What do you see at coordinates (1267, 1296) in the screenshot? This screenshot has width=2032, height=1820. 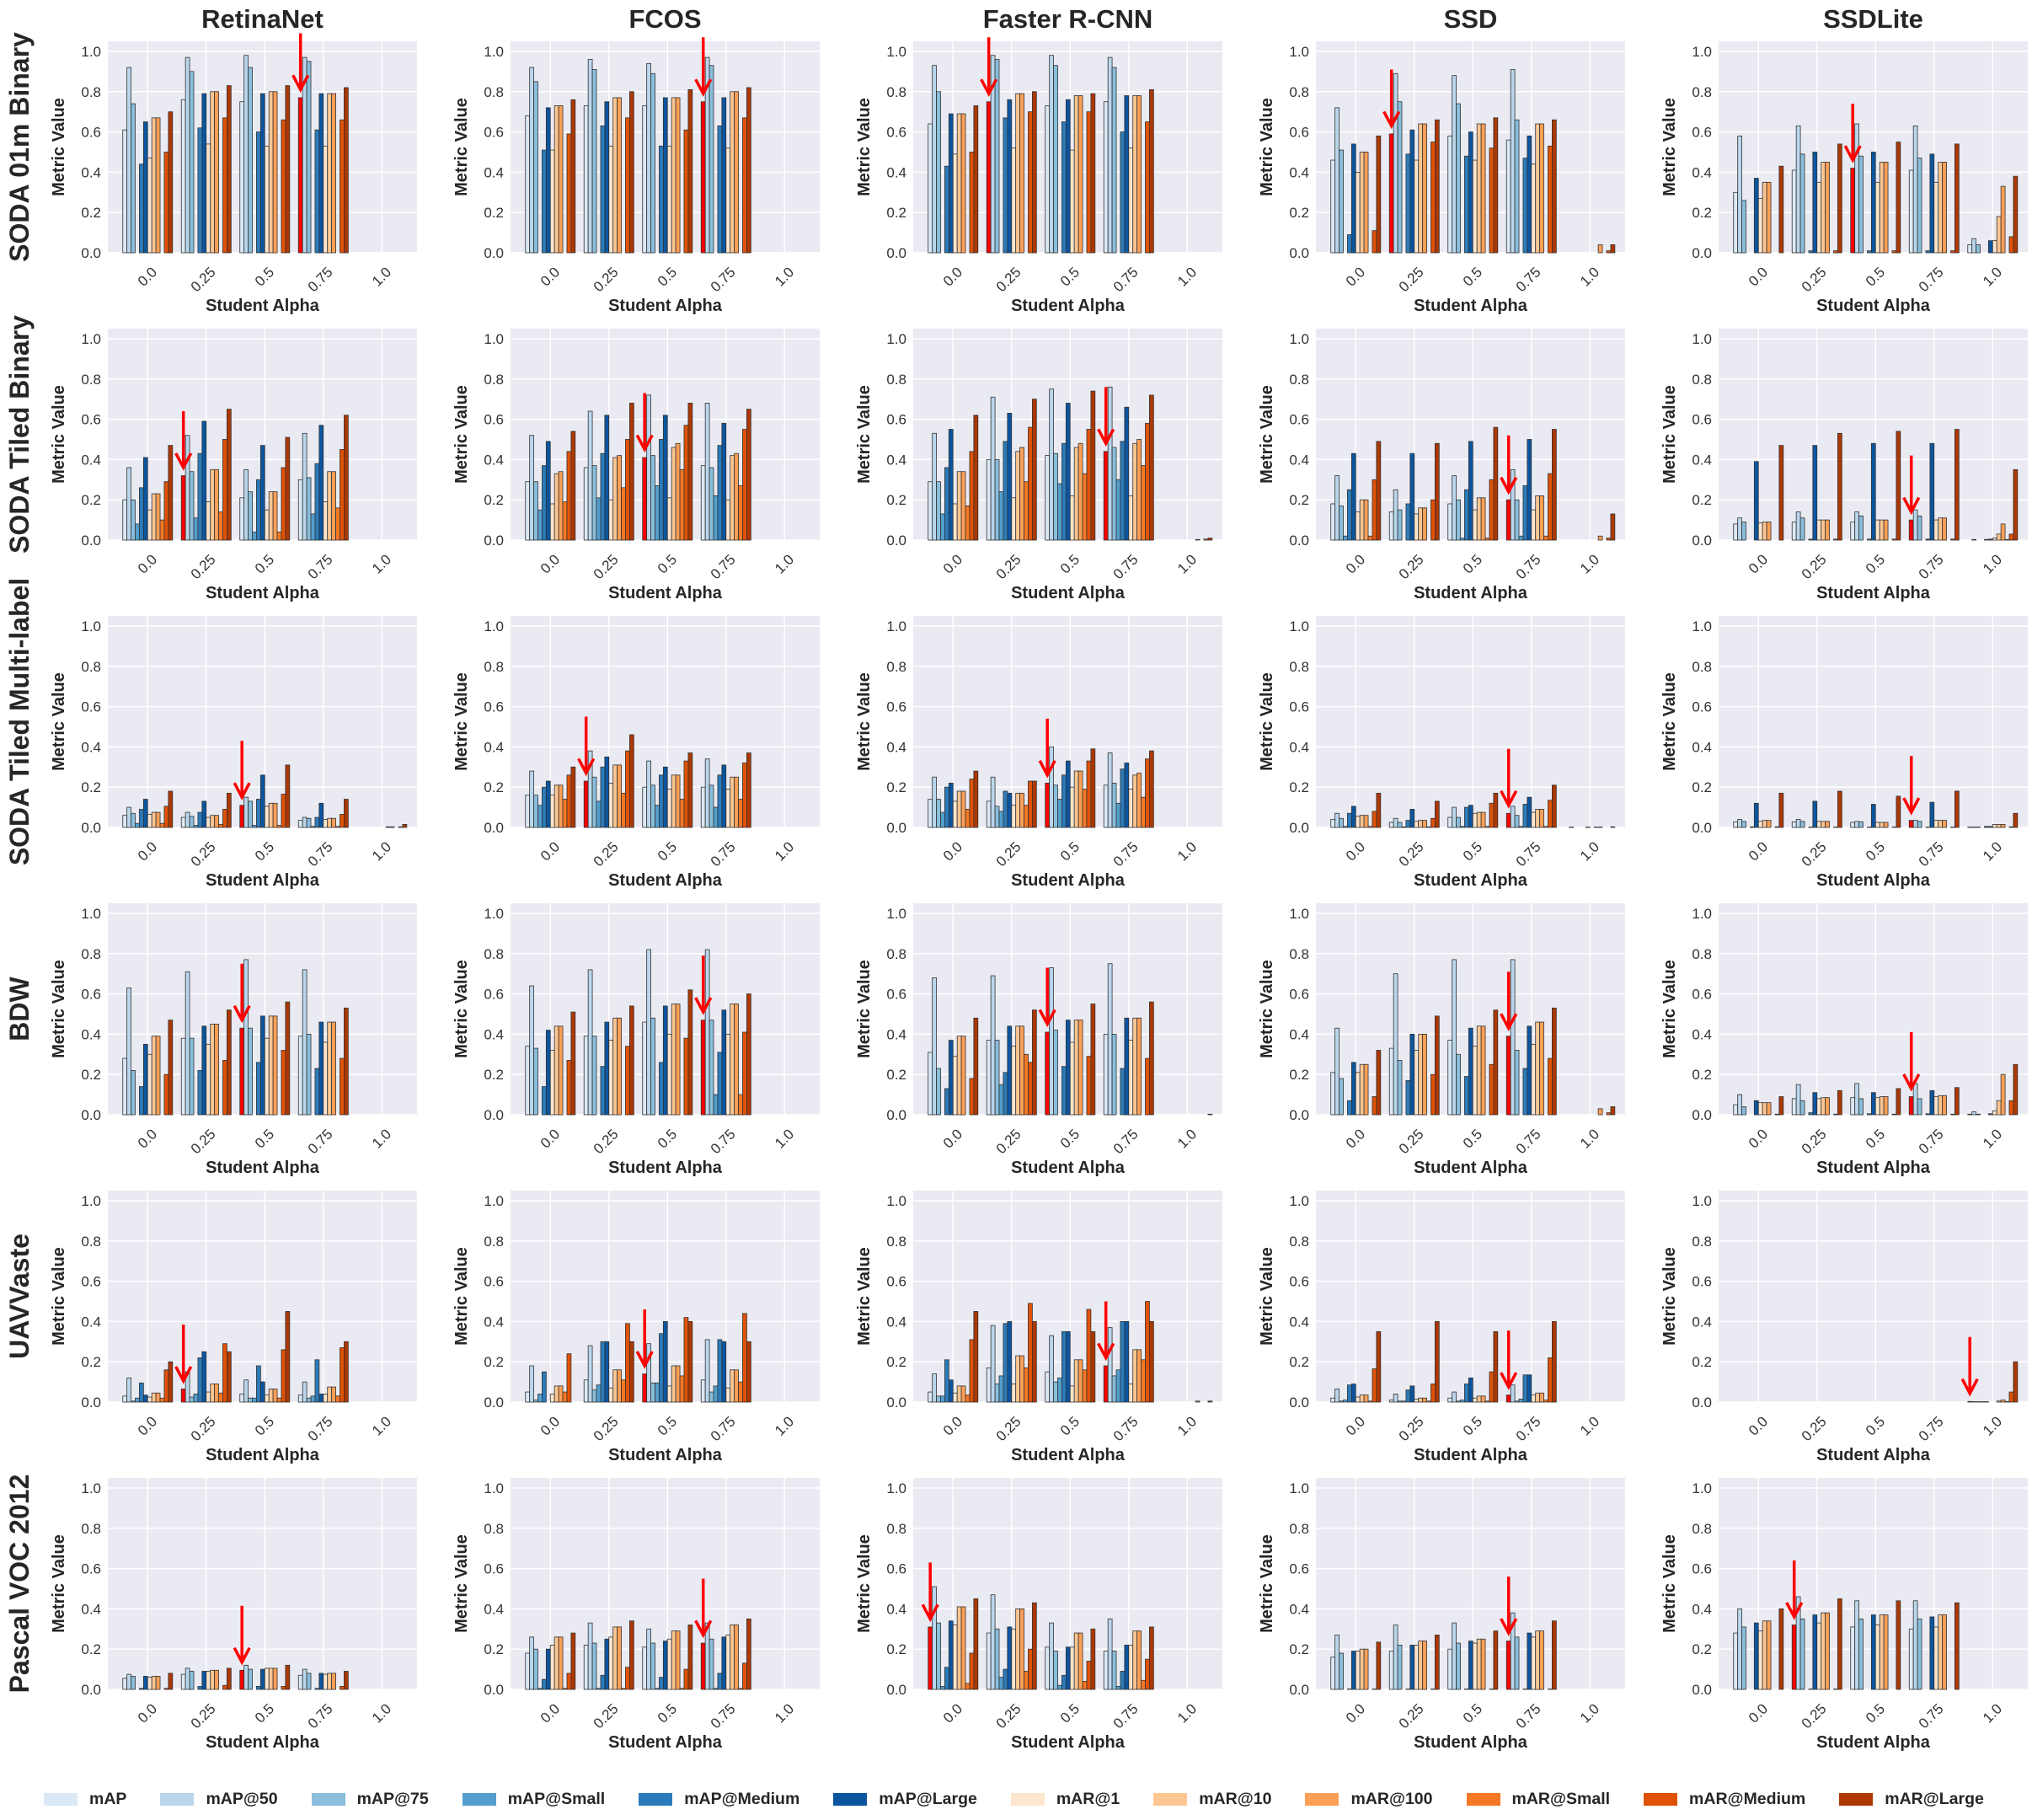 I see `y-axis-label: Metric Value` at bounding box center [1267, 1296].